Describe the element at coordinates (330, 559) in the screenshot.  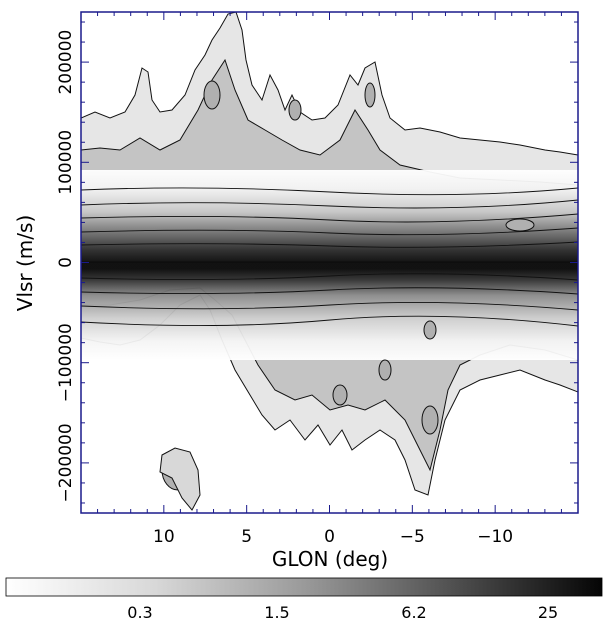
I see `x-axis-title: GLON (deg)` at that location.